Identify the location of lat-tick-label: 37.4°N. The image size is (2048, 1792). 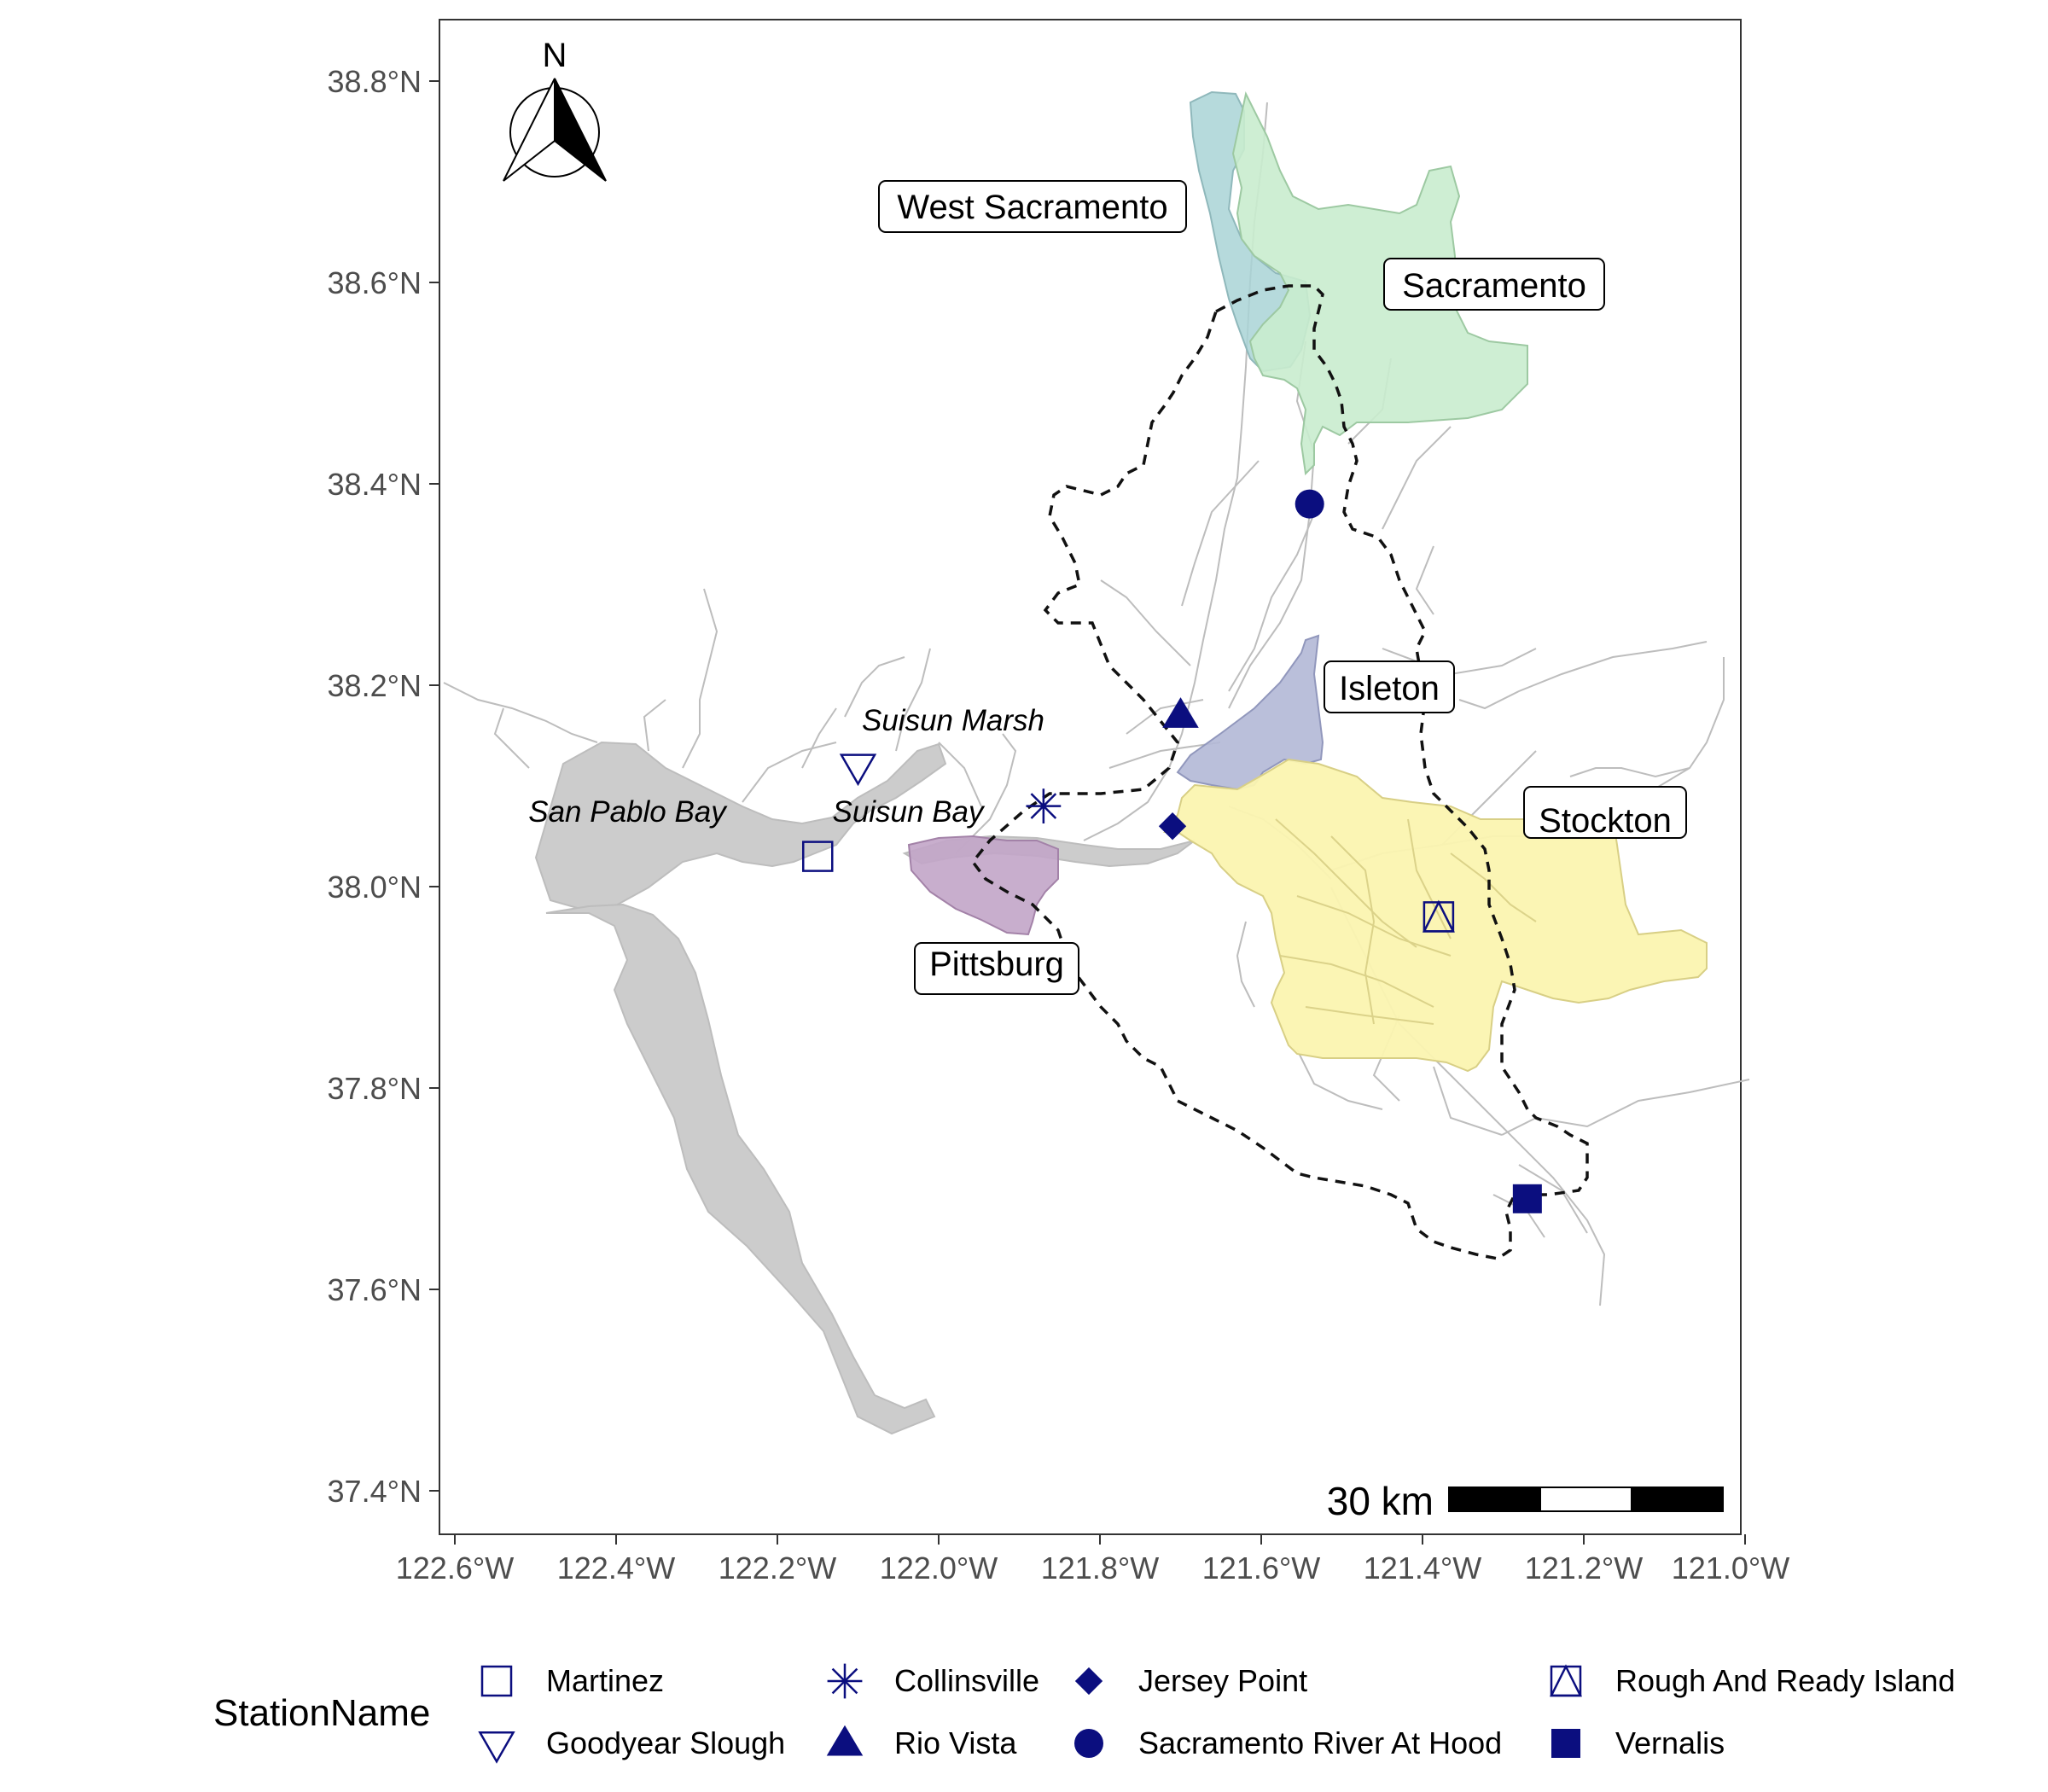
(375, 1491).